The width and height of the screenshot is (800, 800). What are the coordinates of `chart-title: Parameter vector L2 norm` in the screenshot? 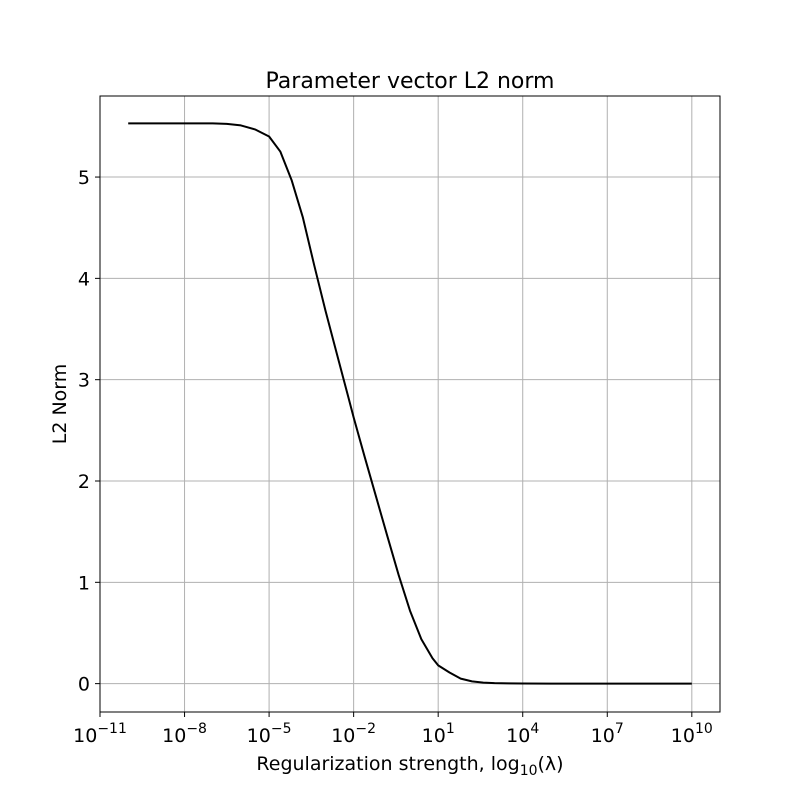 It's located at (410, 81).